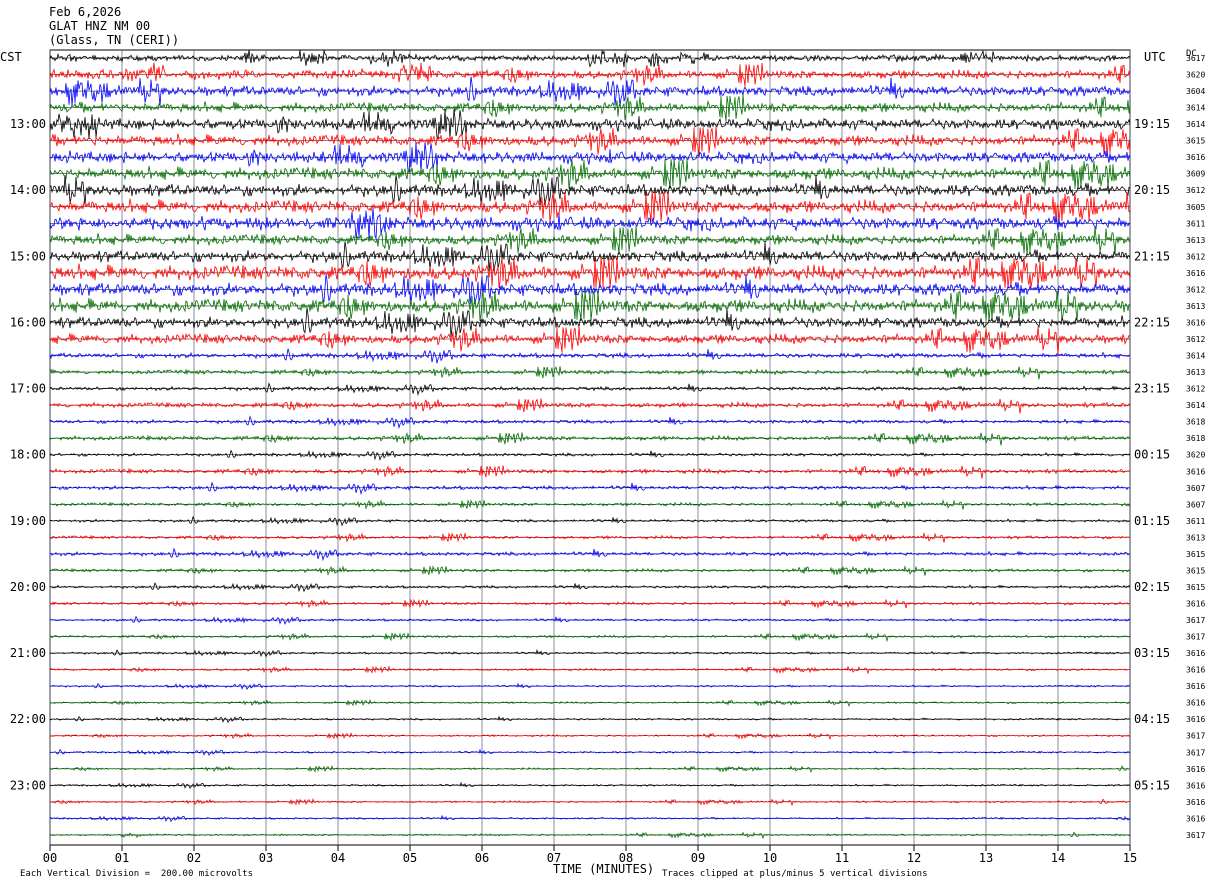 This screenshot has width=1210, height=886. I want to click on left-hour-label: 15:00, so click(28, 256).